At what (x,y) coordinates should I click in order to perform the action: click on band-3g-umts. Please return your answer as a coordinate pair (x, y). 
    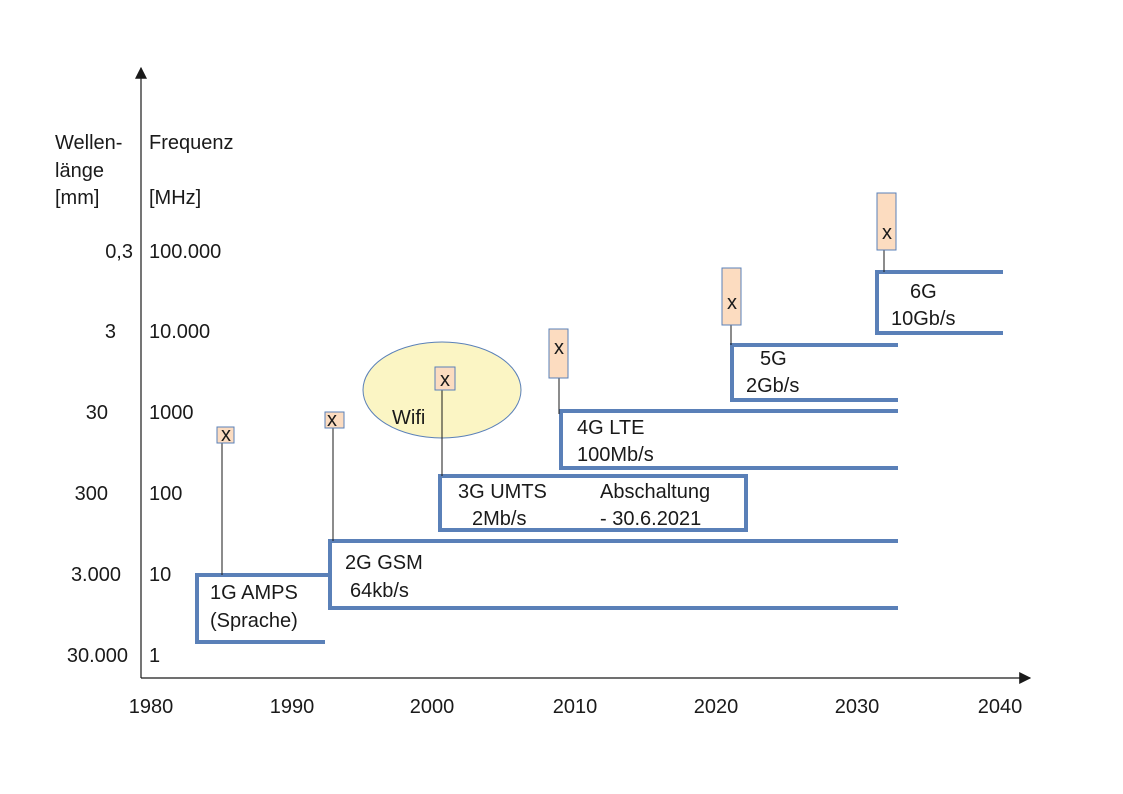
    Looking at the image, I should click on (593, 503).